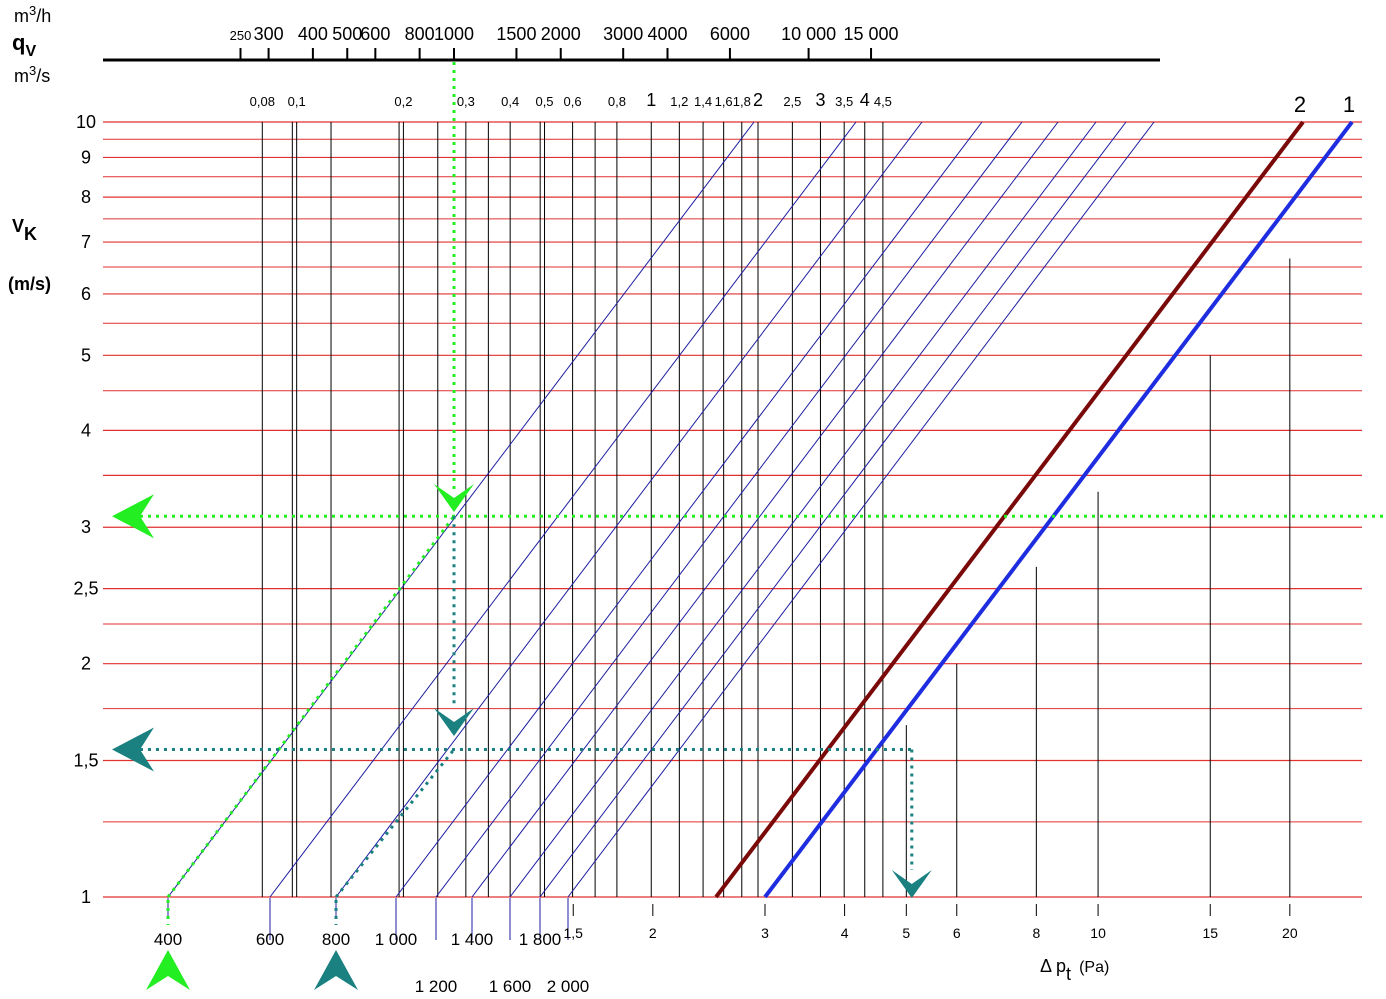 The image size is (1386, 999). Describe the element at coordinates (1074, 970) in the screenshot. I see `x-axis-label: Δ pt (Pa)` at that location.